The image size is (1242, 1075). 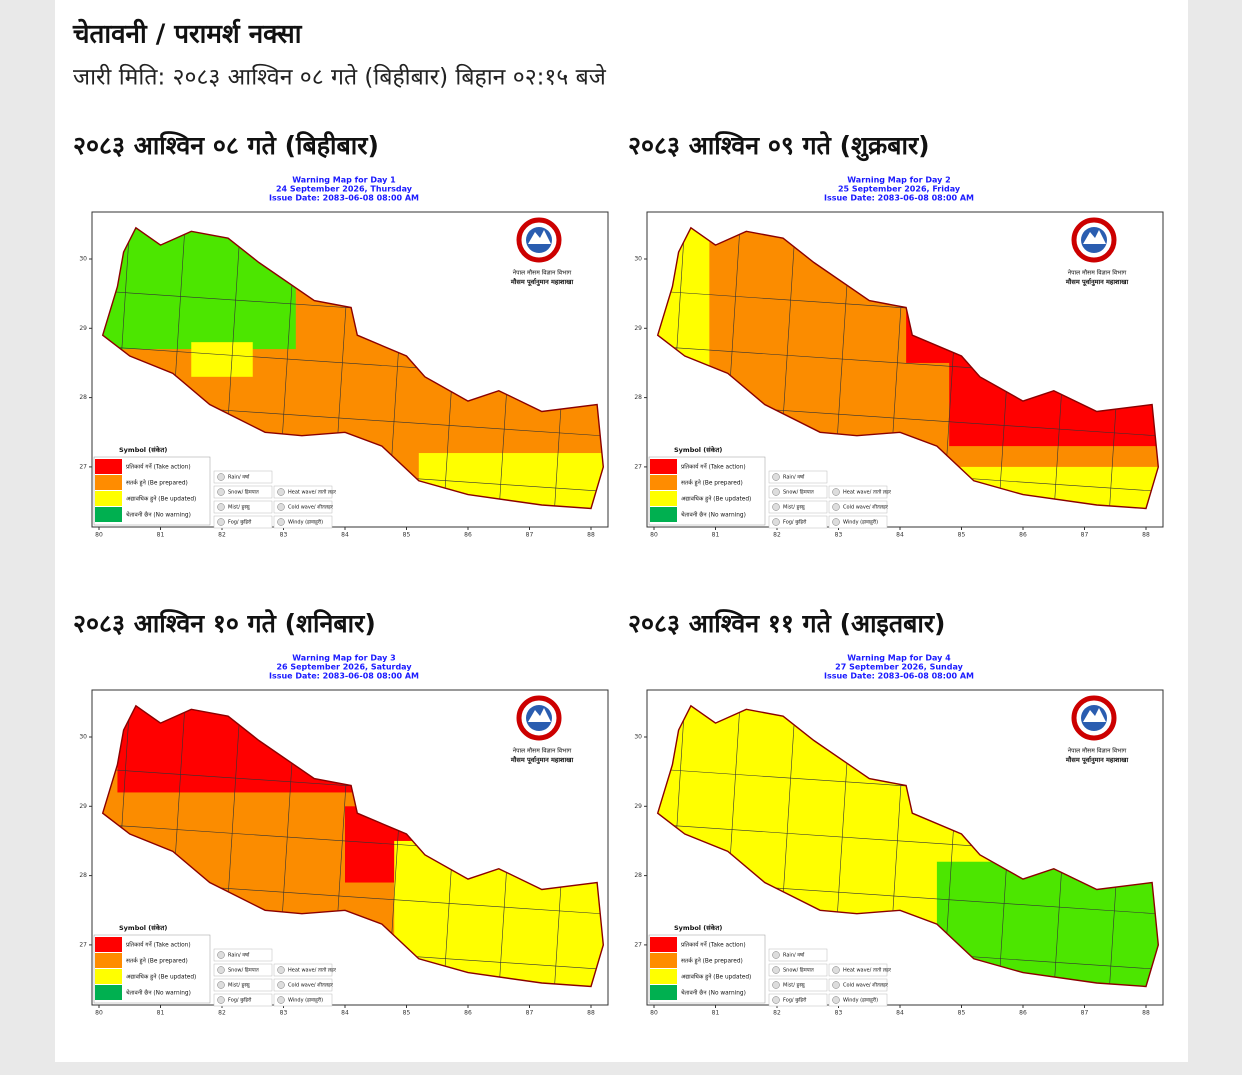 I want to click on map-heading: २०८३ आश्विन ०९ गते (शुक्रबार), so click(x=779, y=146).